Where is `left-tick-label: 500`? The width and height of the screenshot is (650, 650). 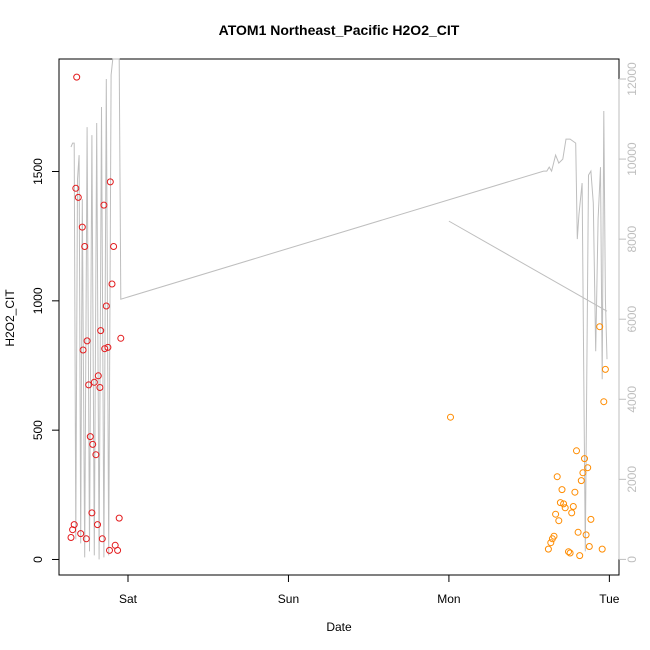 left-tick-label: 500 is located at coordinates (38, 430).